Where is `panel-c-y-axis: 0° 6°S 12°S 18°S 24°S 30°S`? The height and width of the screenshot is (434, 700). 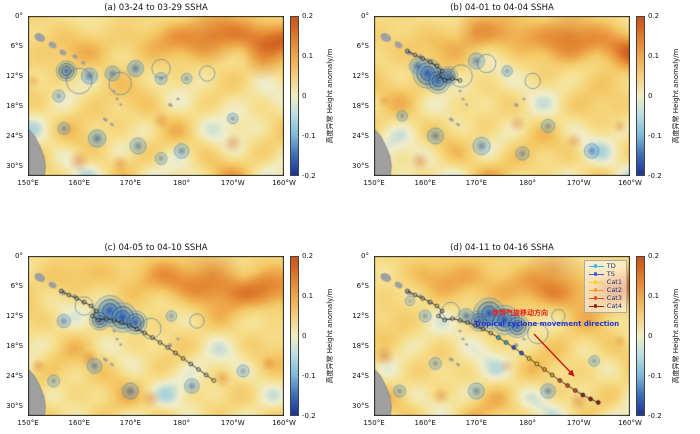
panel-c-y-axis: 0° 6°S 12°S 18°S 24°S 30°S is located at coordinates (14, 334).